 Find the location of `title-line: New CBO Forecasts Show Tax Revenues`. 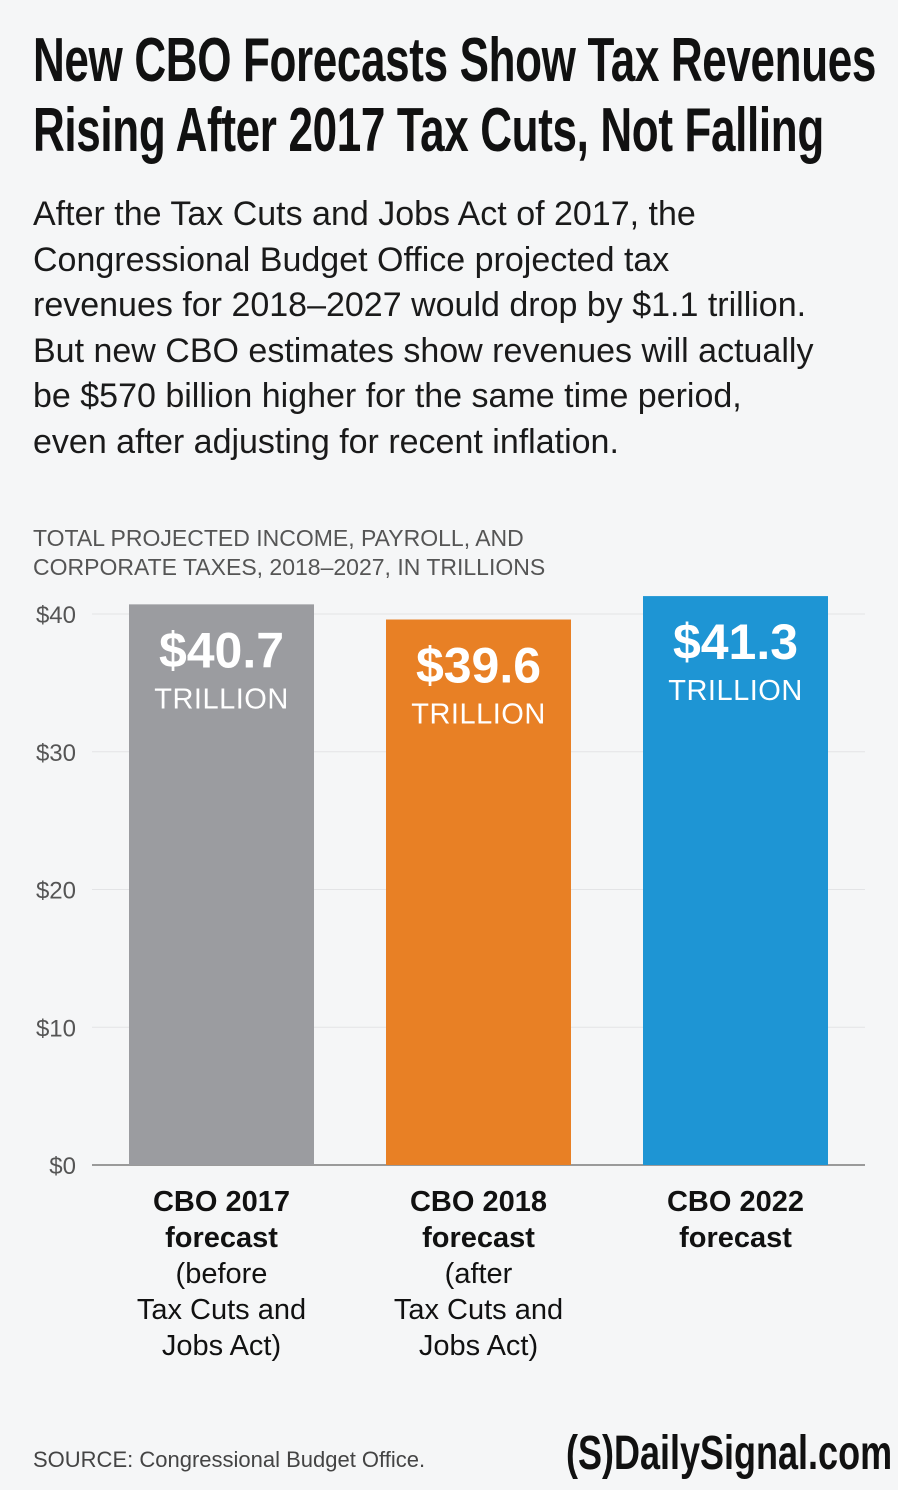

title-line: New CBO Forecasts Show Tax Revenues is located at coordinates (454, 60).